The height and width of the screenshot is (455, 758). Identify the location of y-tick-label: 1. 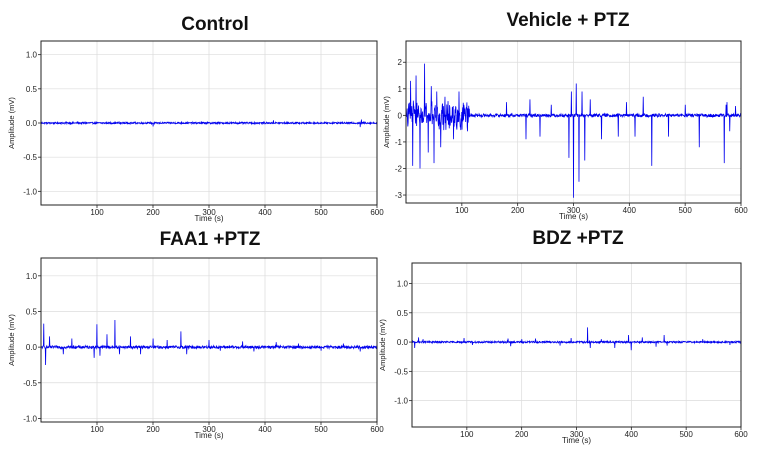
(400, 89).